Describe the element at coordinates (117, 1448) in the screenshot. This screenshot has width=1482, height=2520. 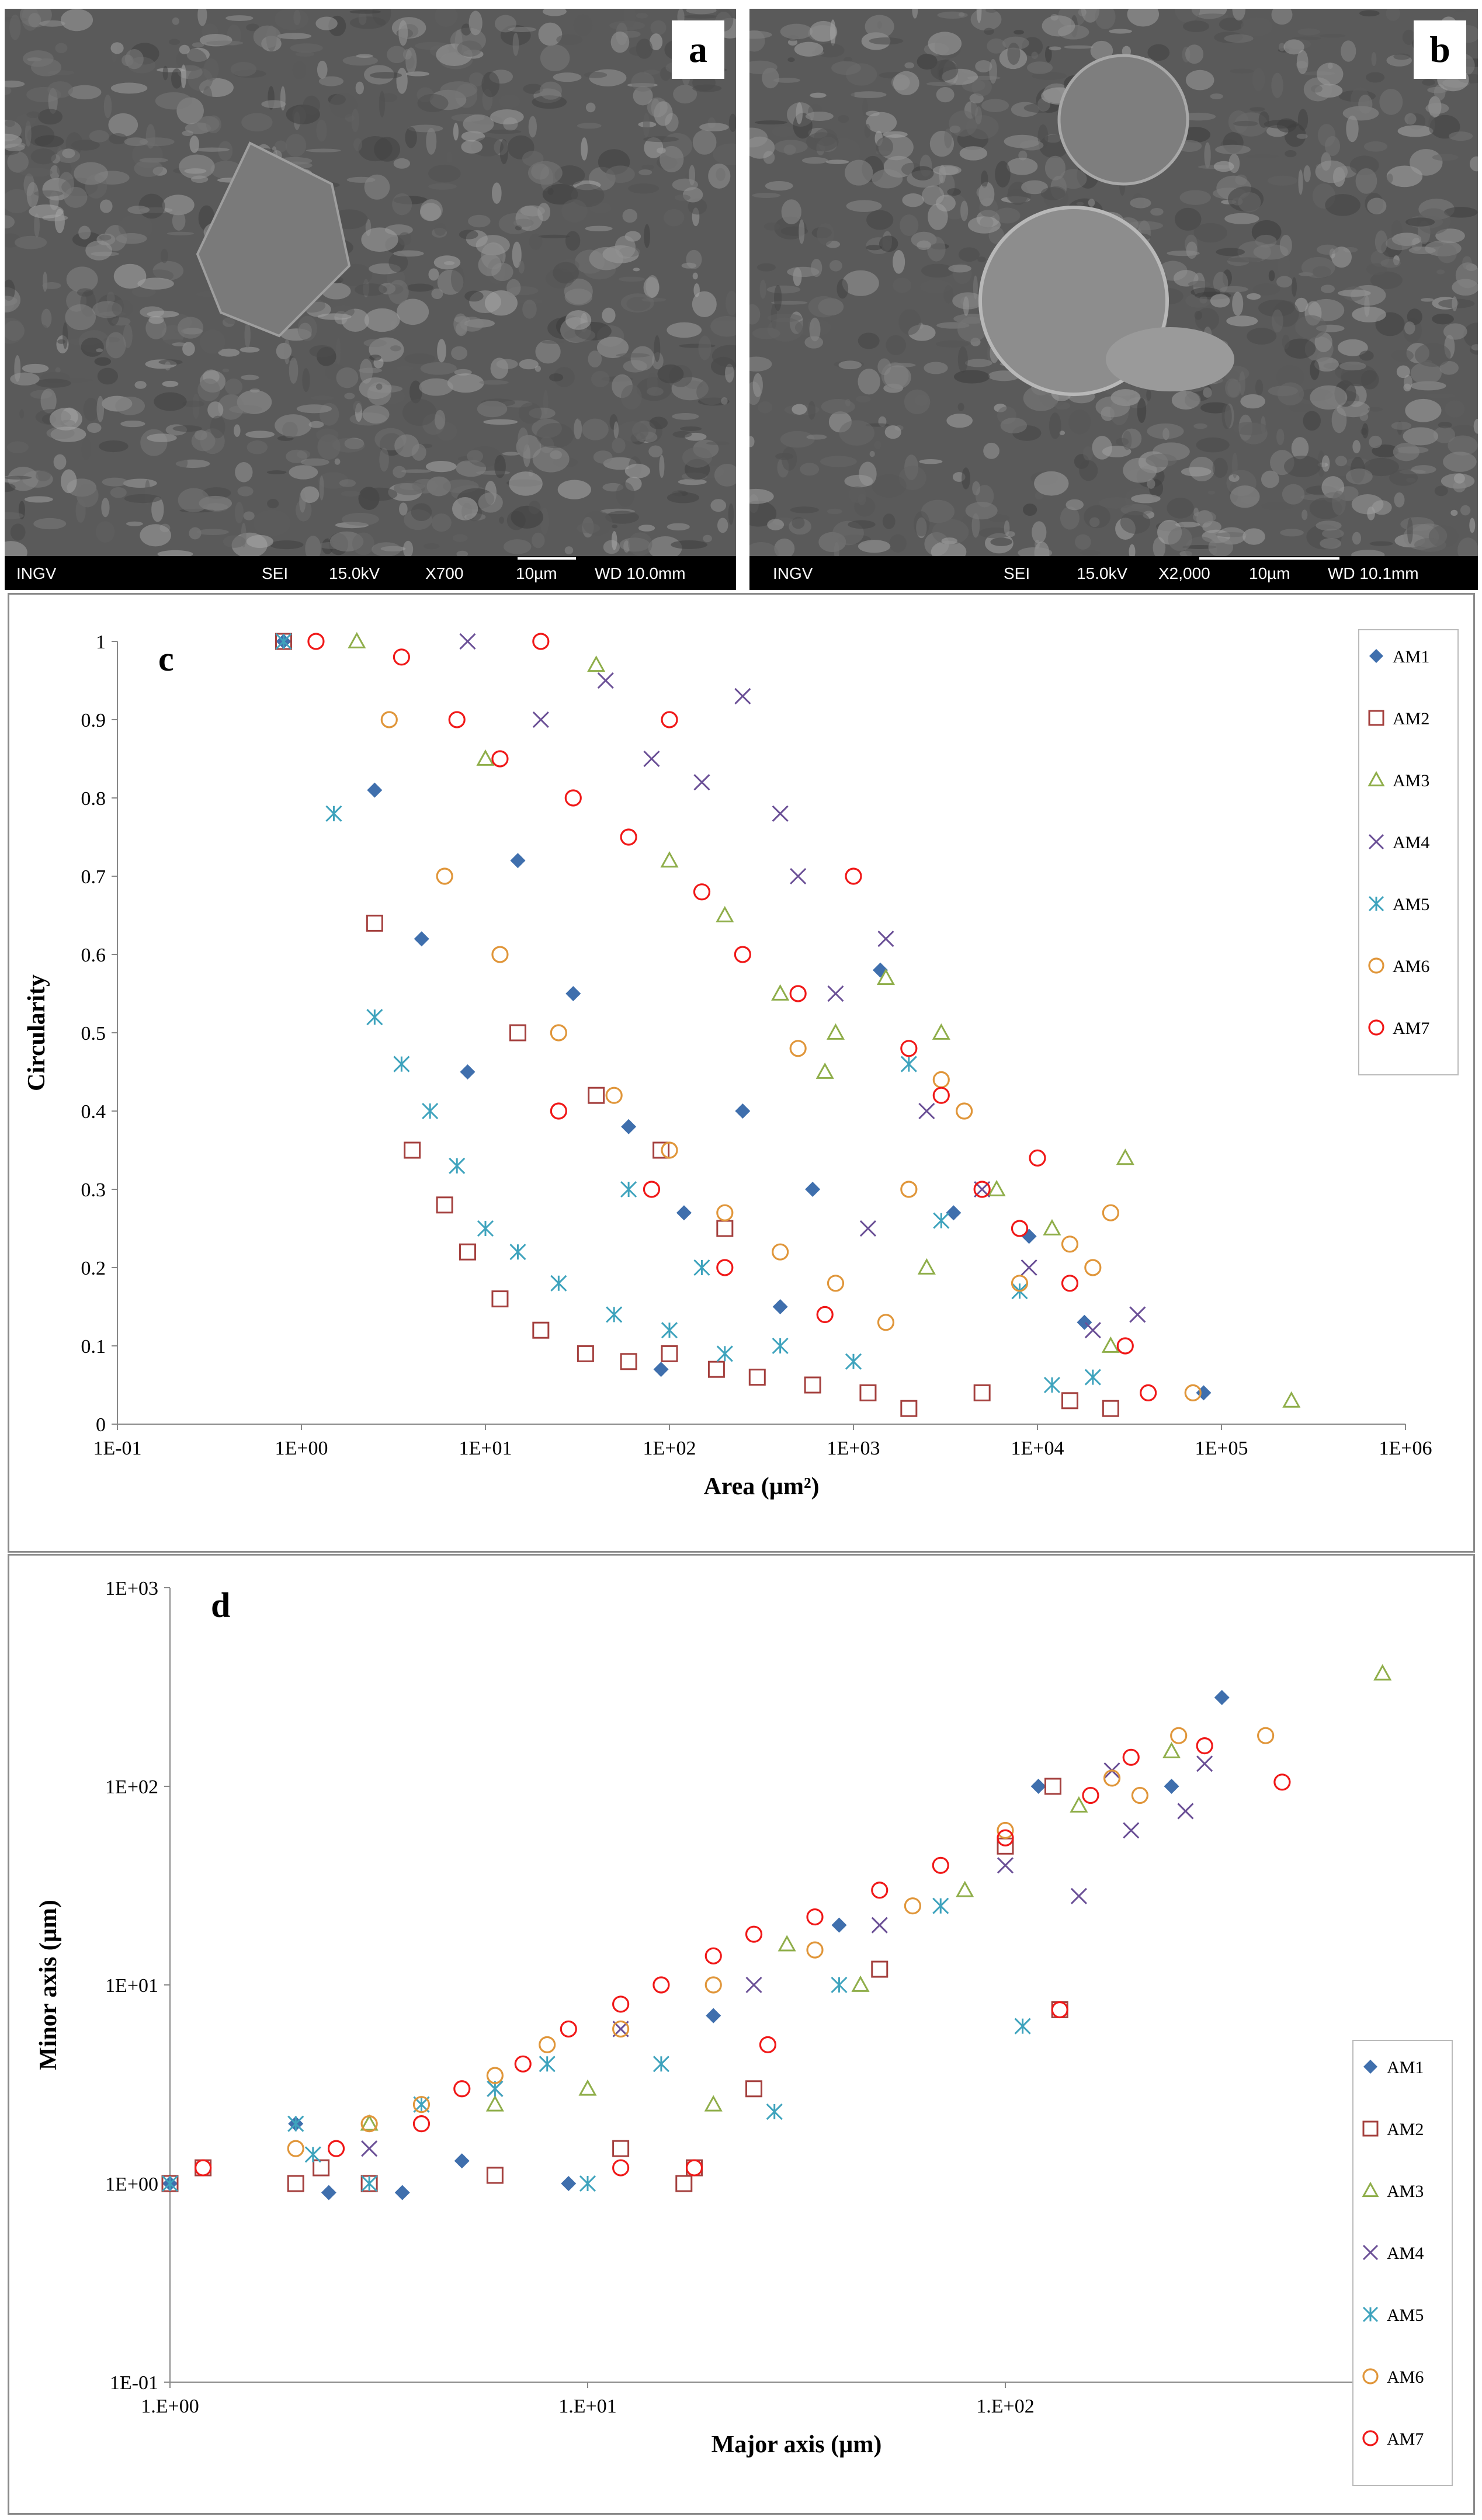
I see `x-tick-label: 1E-01` at that location.